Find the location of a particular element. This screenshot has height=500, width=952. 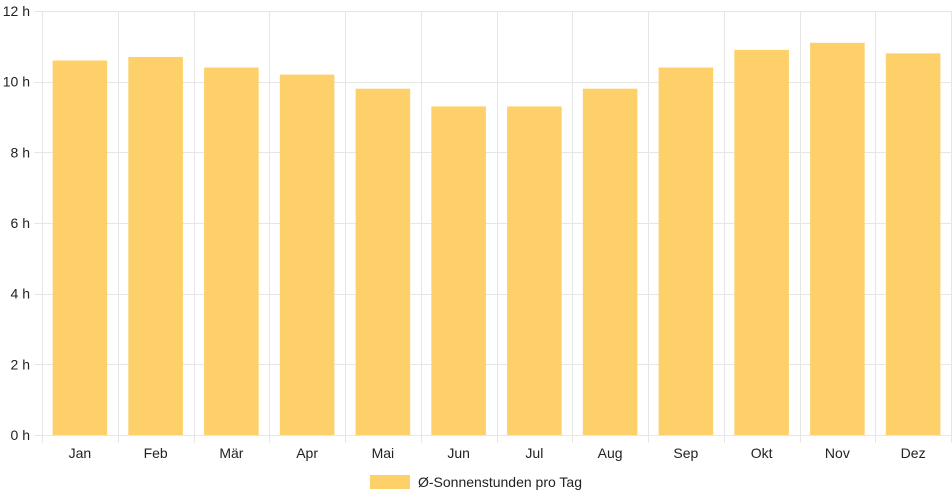

bar-feb is located at coordinates (155, 245).